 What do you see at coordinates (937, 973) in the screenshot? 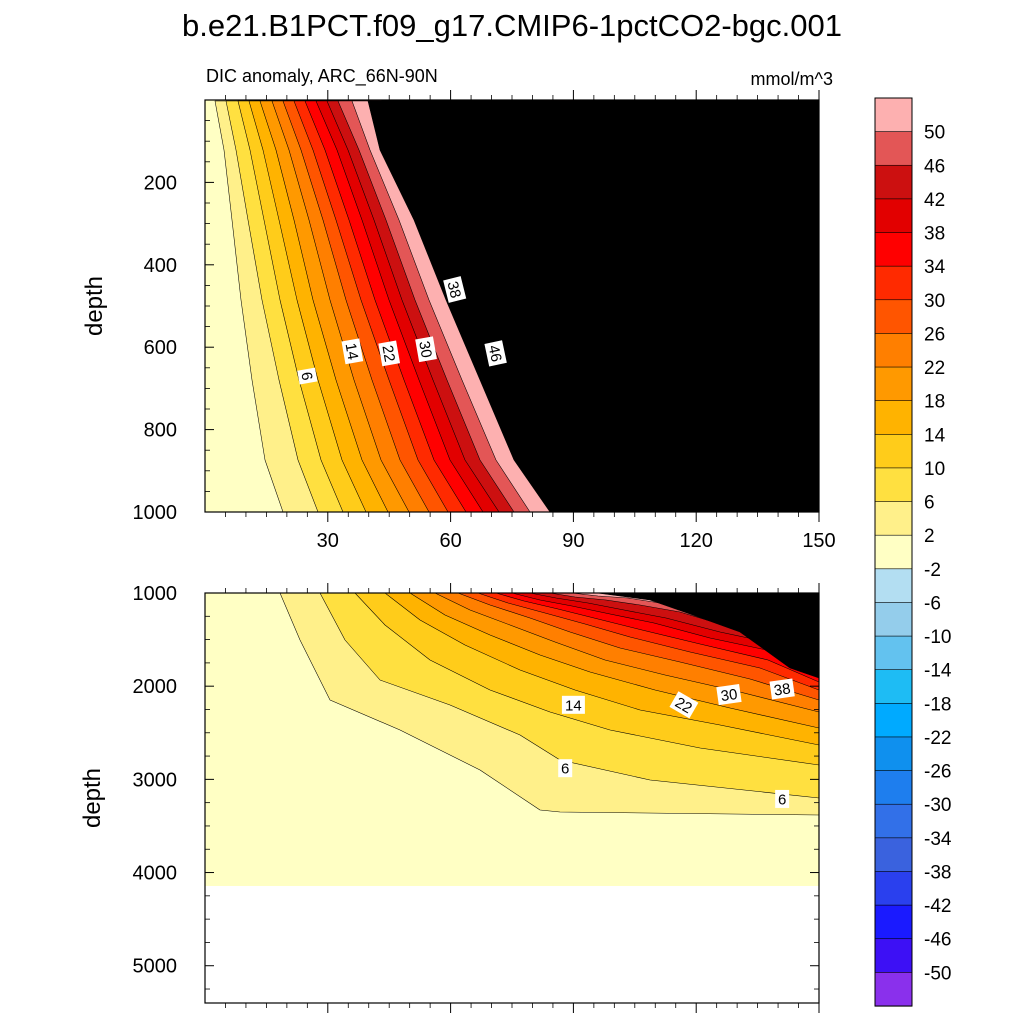
I see `colorbar-label: -50` at bounding box center [937, 973].